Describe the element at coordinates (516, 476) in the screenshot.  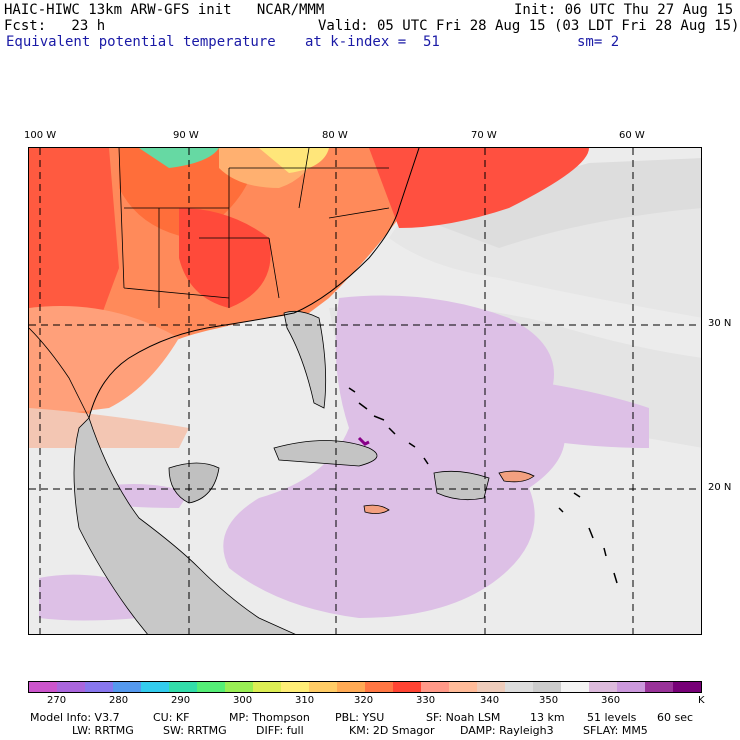
I see `puerto-rico-landmass` at that location.